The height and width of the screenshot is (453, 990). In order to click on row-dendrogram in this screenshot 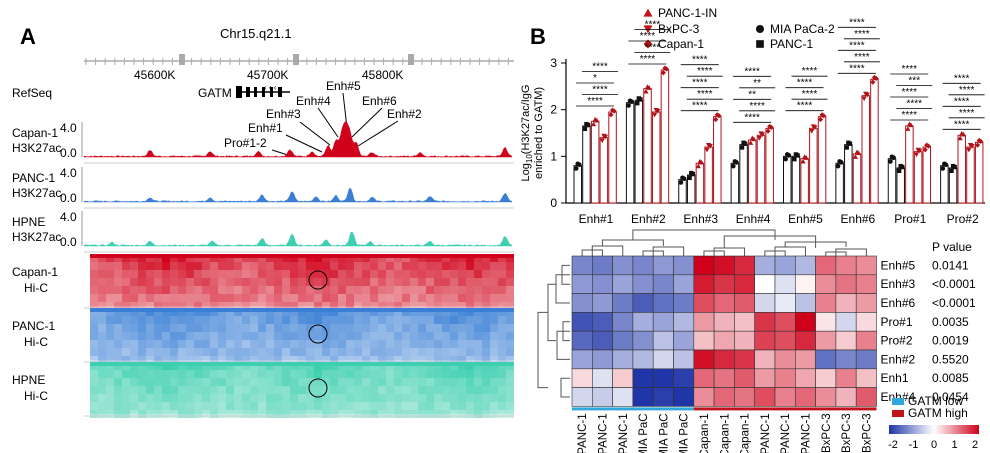, I will do `click(553, 331)`.